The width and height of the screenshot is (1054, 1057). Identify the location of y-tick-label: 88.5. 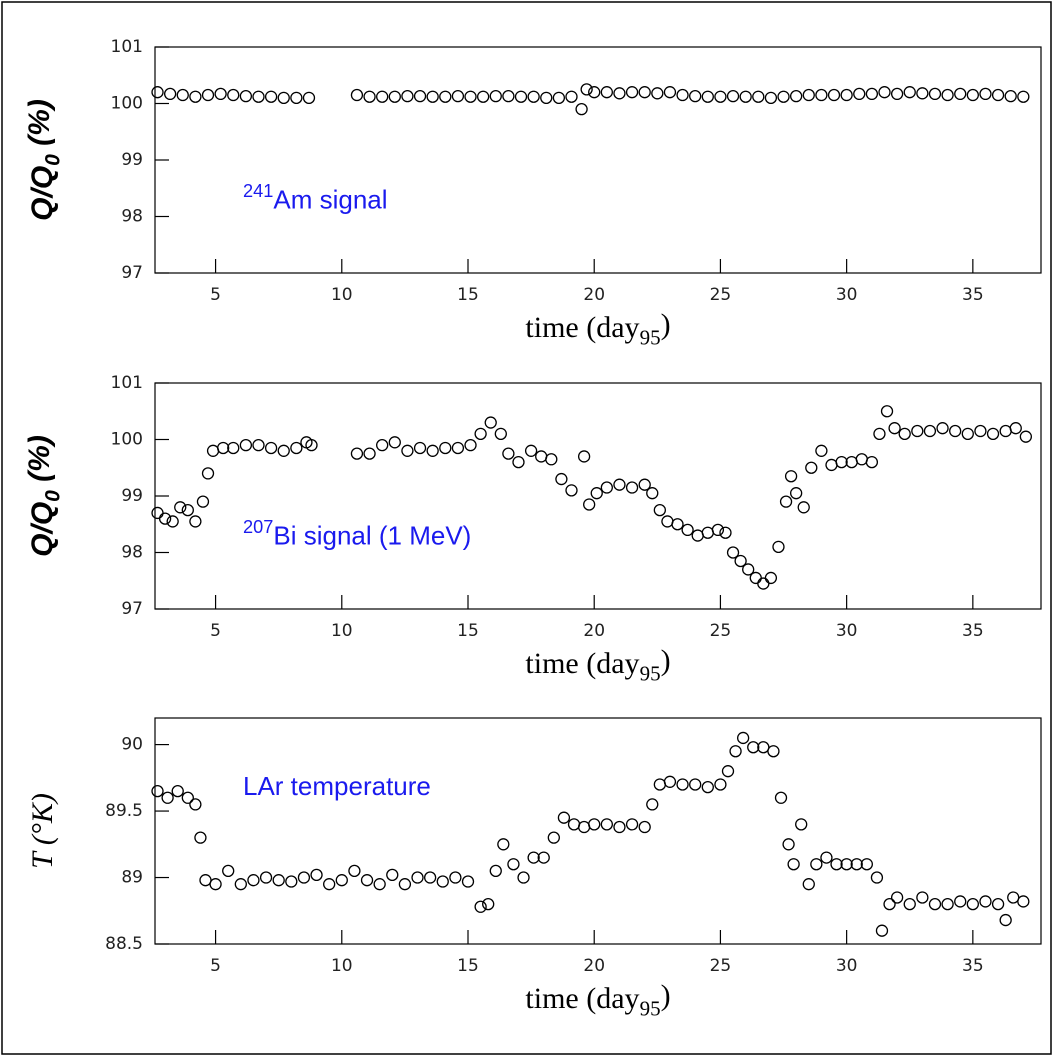
(124, 944).